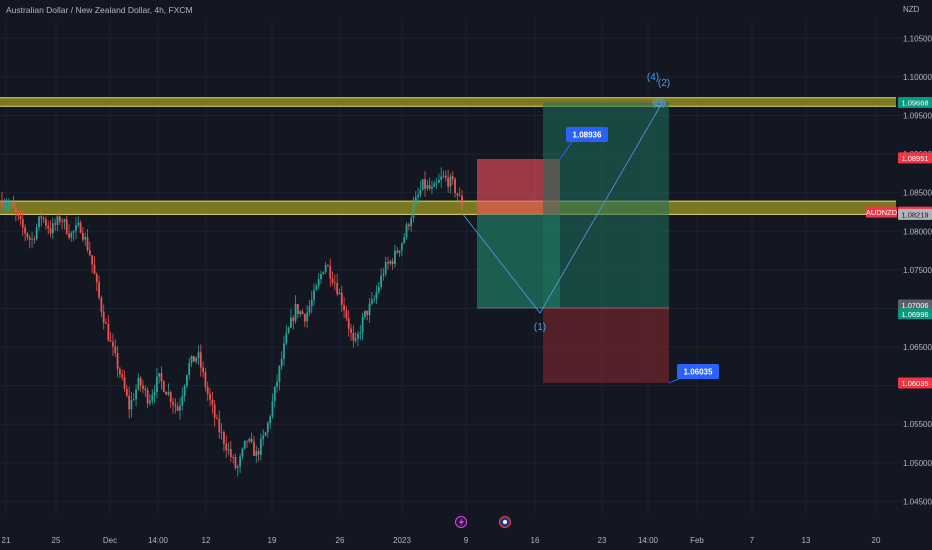  I want to click on y-tick-label: 1.10500, so click(917, 38).